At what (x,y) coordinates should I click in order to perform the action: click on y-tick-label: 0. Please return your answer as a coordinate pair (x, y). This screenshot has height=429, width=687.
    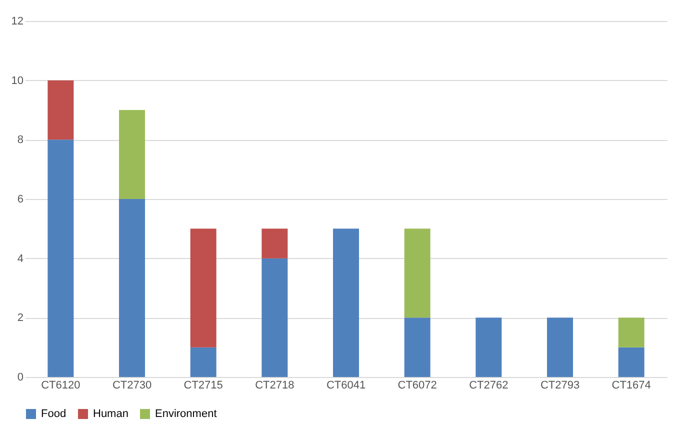
    Looking at the image, I should click on (20, 378).